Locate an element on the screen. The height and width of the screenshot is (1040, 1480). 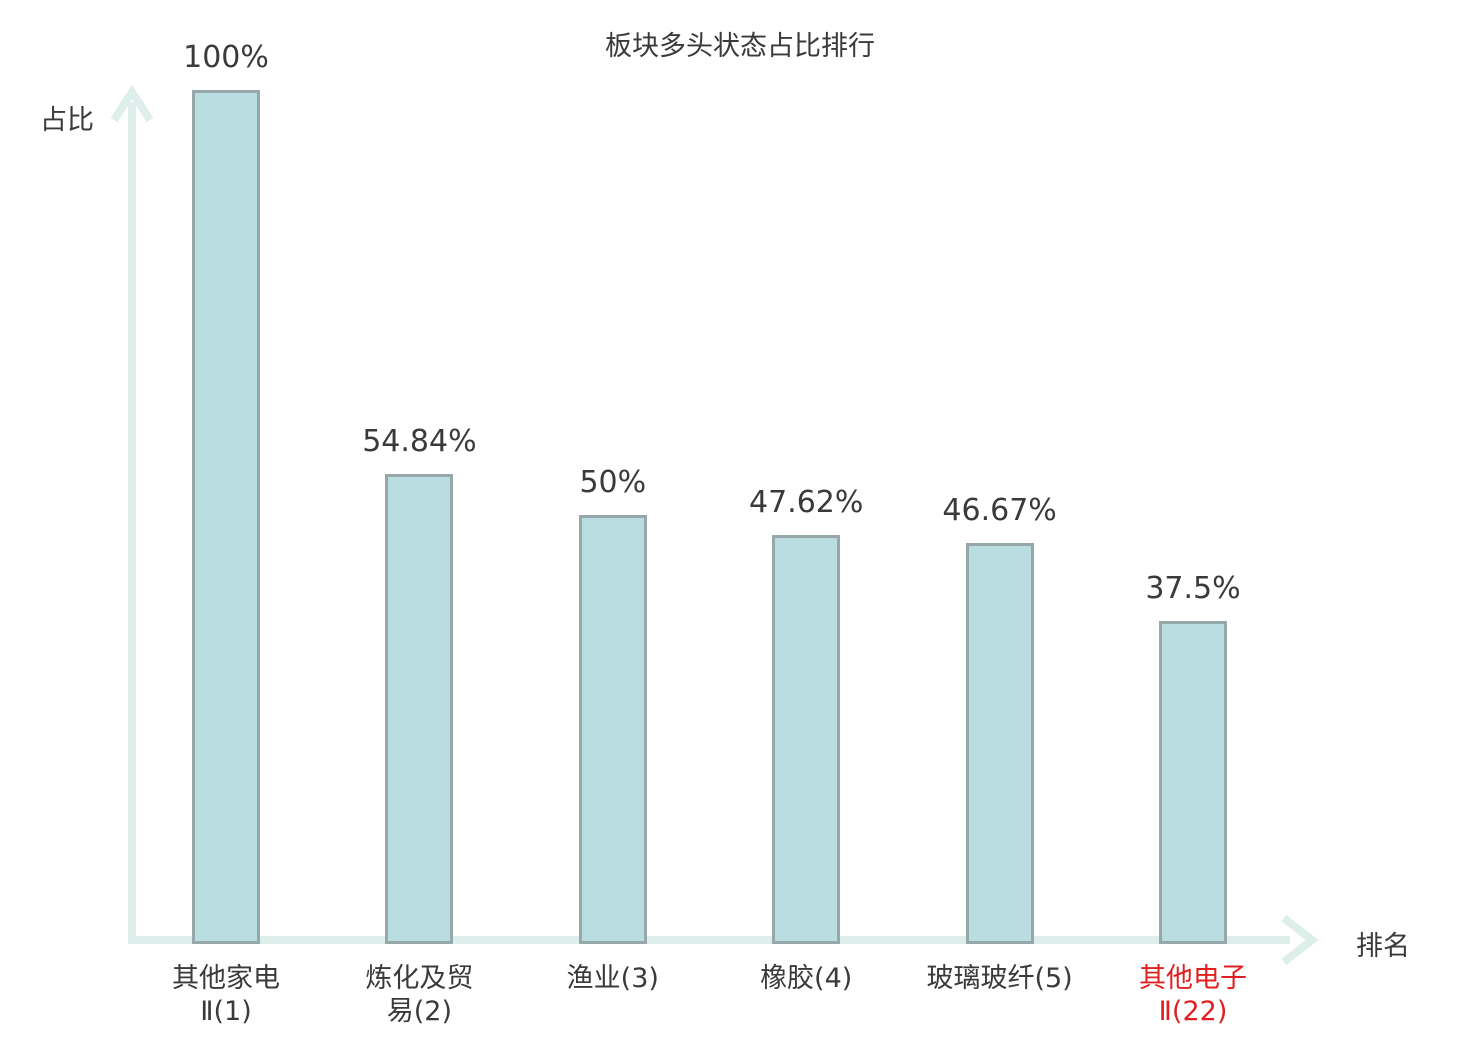
chart-title: 板块多头状态占比排行 is located at coordinates (740, 46).